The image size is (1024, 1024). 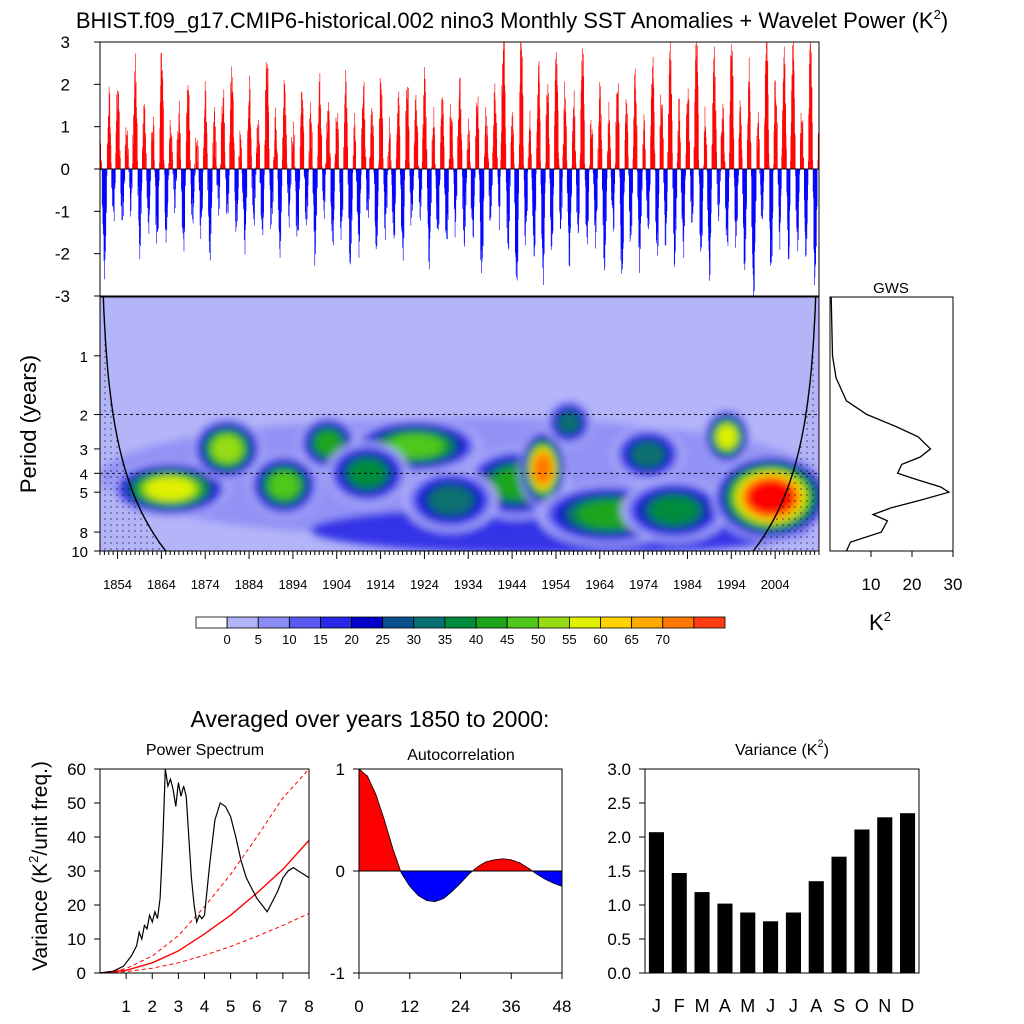 What do you see at coordinates (437, 886) in the screenshot?
I see `autocorr-negative-area` at bounding box center [437, 886].